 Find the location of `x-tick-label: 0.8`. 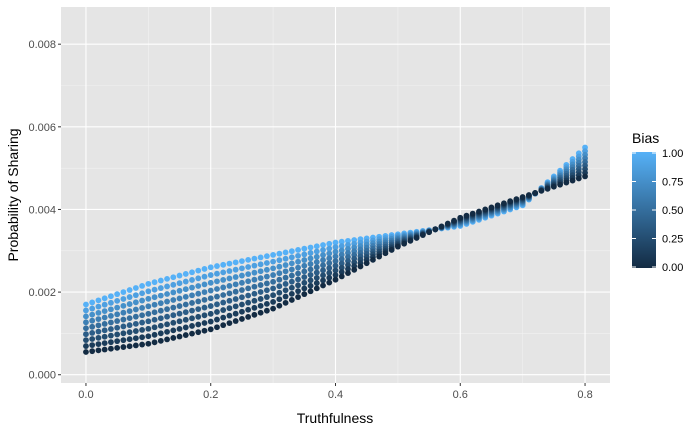

x-tick-label: 0.8 is located at coordinates (584, 395).